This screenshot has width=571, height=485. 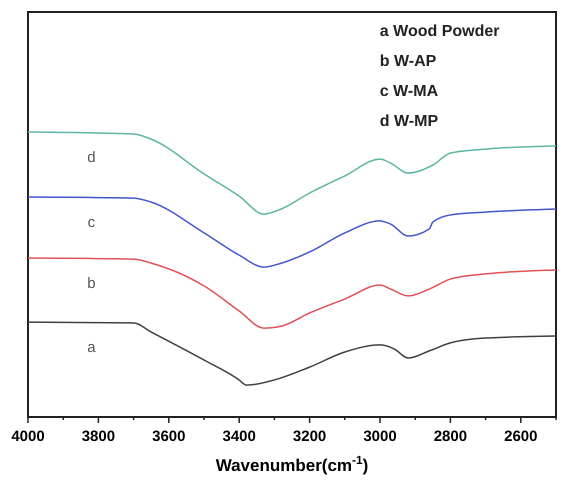 What do you see at coordinates (408, 61) in the screenshot?
I see `text: b W-AP` at bounding box center [408, 61].